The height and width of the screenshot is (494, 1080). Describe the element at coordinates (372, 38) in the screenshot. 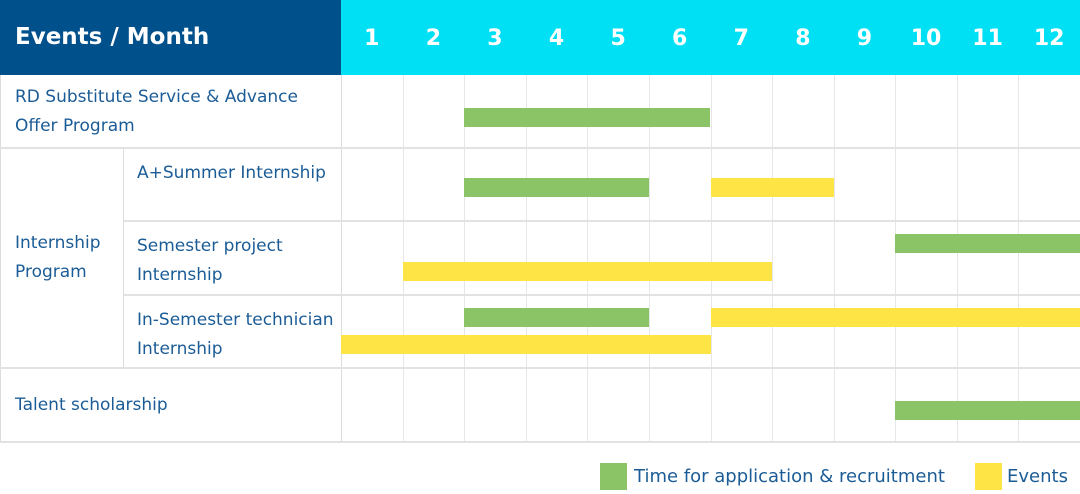

I see `month-label: 1` at that location.